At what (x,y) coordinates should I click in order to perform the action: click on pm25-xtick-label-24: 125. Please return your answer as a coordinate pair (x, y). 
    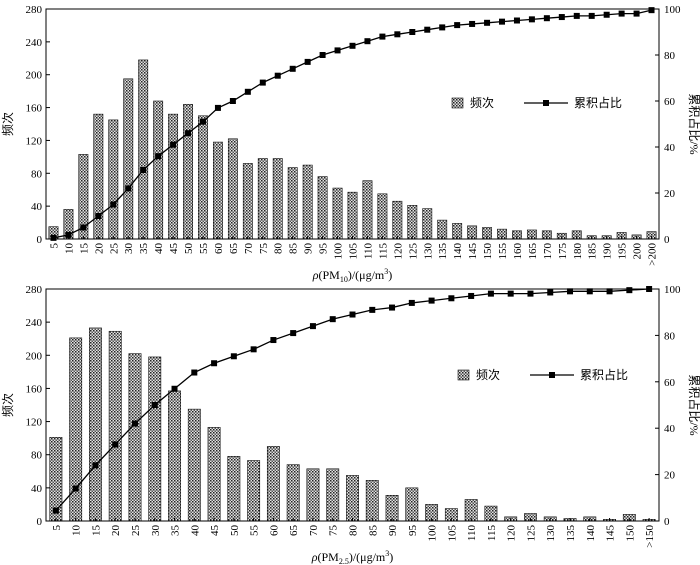
    Looking at the image, I should click on (531, 533).